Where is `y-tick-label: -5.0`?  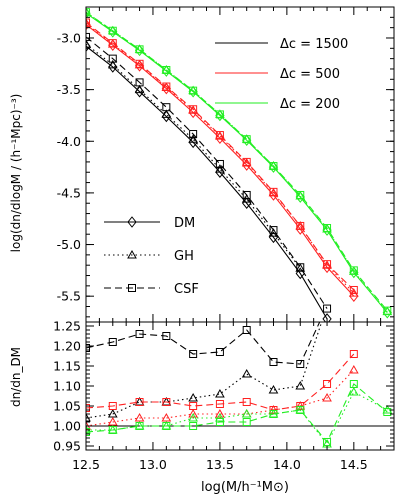
y-tick-label: -5.0 is located at coordinates (69, 244).